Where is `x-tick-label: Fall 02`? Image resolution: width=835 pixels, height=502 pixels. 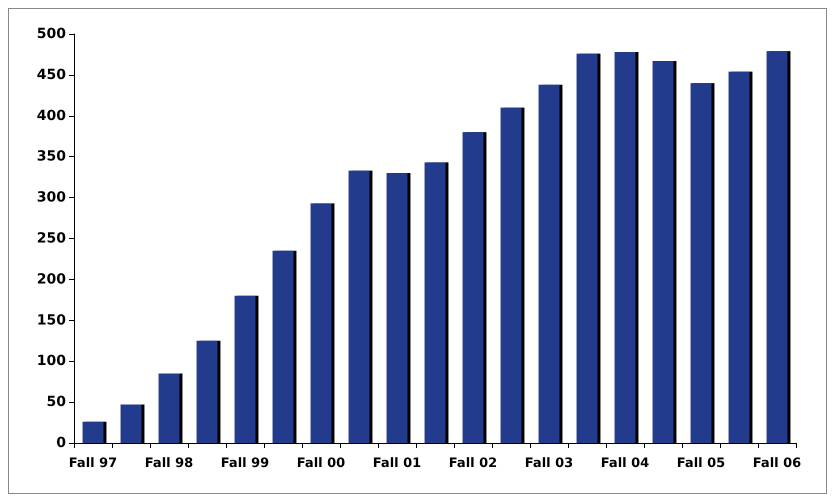
x-tick-label: Fall 02 is located at coordinates (473, 463).